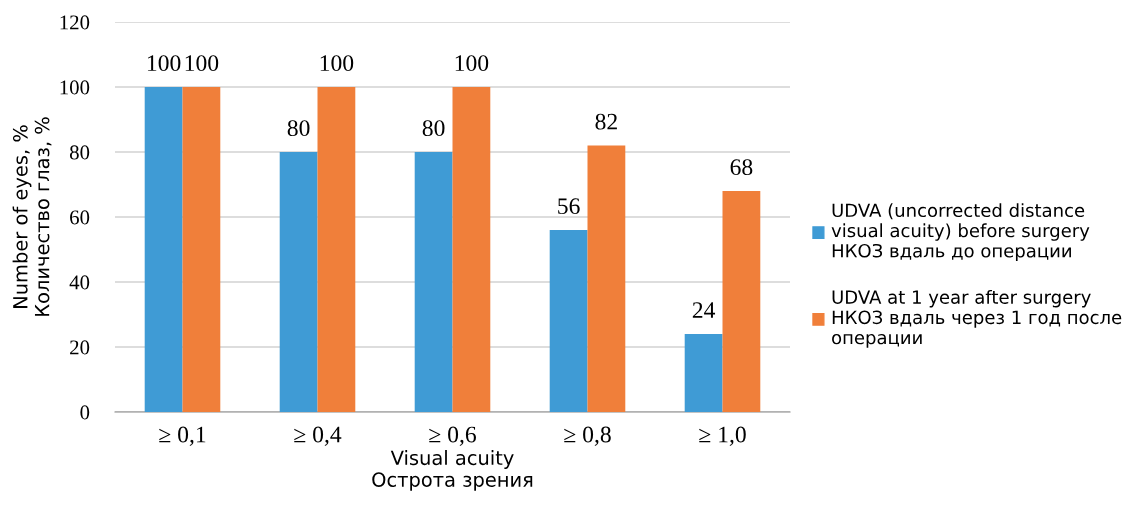 The width and height of the screenshot is (1144, 507). Describe the element at coordinates (606, 121) in the screenshot. I see `data-label: 82` at that location.